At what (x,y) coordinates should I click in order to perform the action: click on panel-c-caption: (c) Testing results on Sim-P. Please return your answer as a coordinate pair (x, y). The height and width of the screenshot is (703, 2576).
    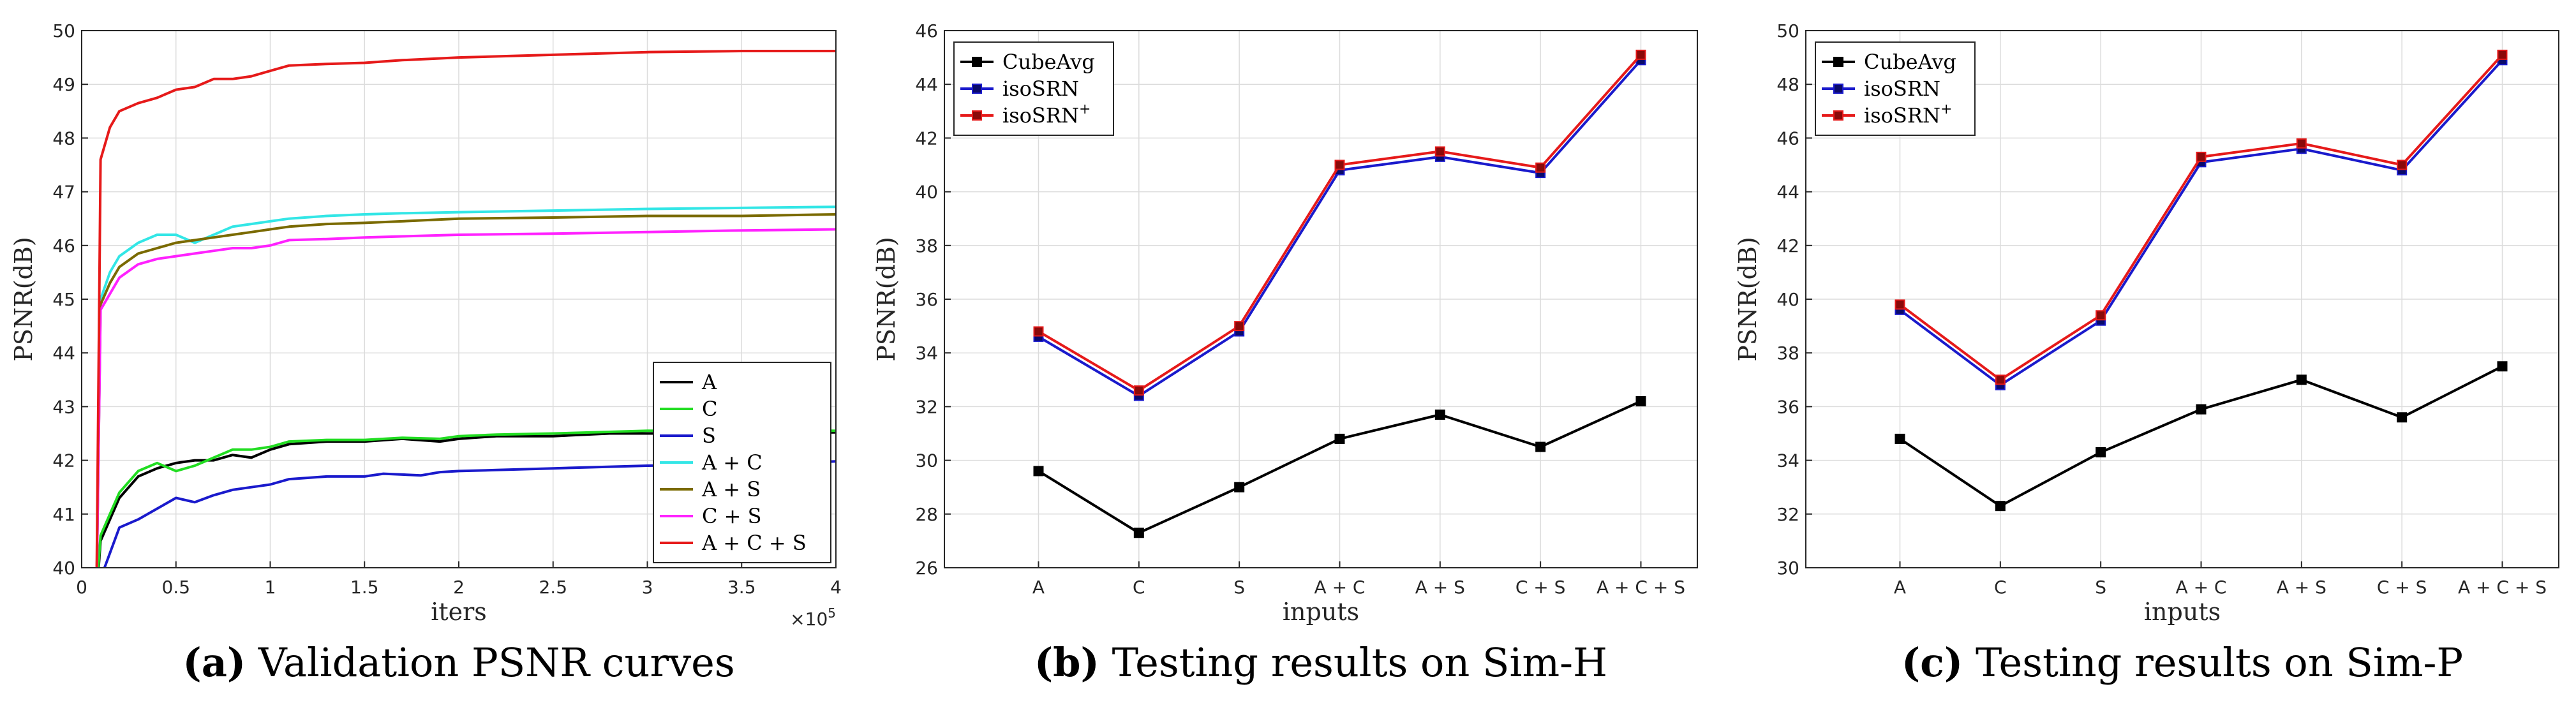
    Looking at the image, I should click on (2182, 663).